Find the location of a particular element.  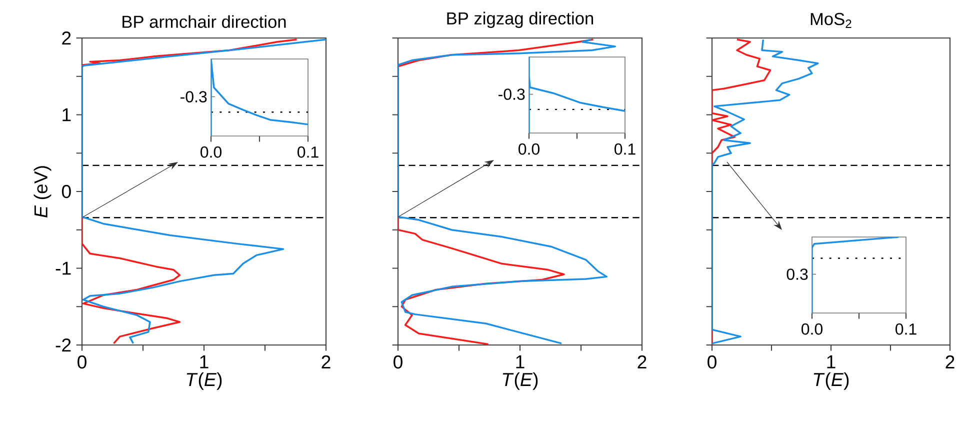

y-tick-label: 0 is located at coordinates (66, 191).